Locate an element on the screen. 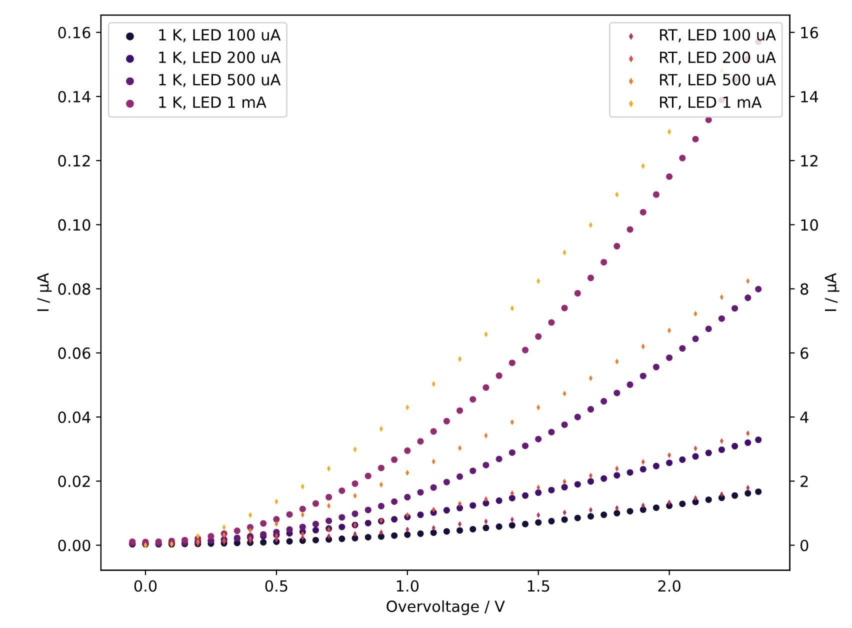 The height and width of the screenshot is (628, 852). x-tick-label: 1.0 is located at coordinates (407, 586).